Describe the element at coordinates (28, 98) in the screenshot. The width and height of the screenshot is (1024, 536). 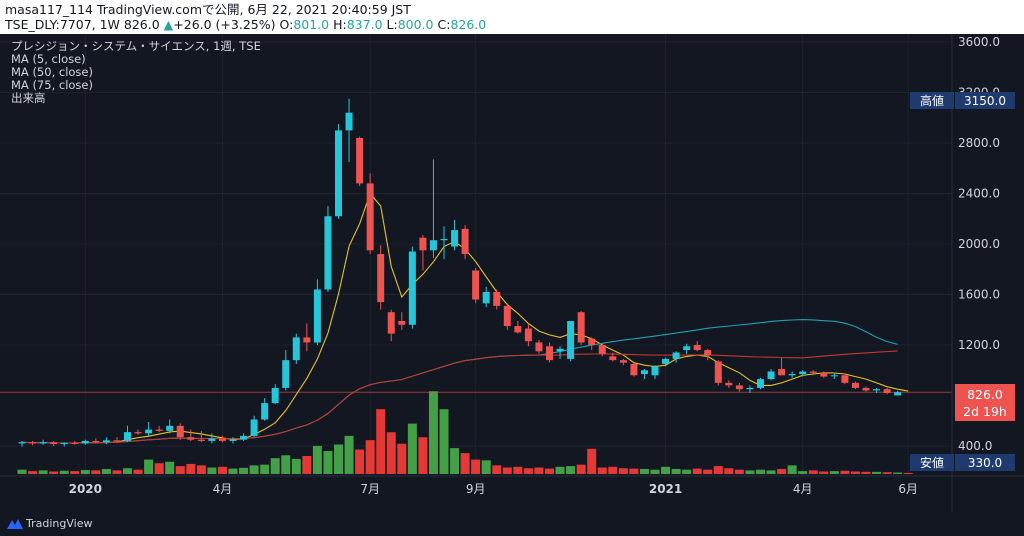
I see `legend-volume: 出来高` at that location.